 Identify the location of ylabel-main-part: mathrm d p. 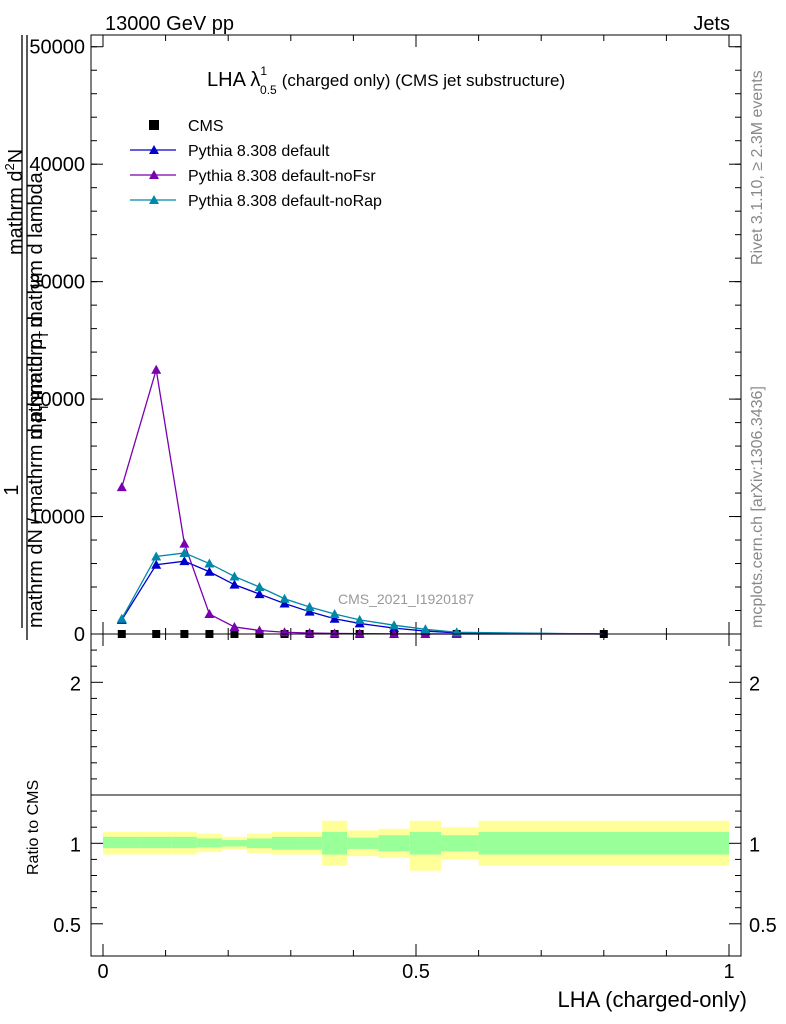
(36, 389).